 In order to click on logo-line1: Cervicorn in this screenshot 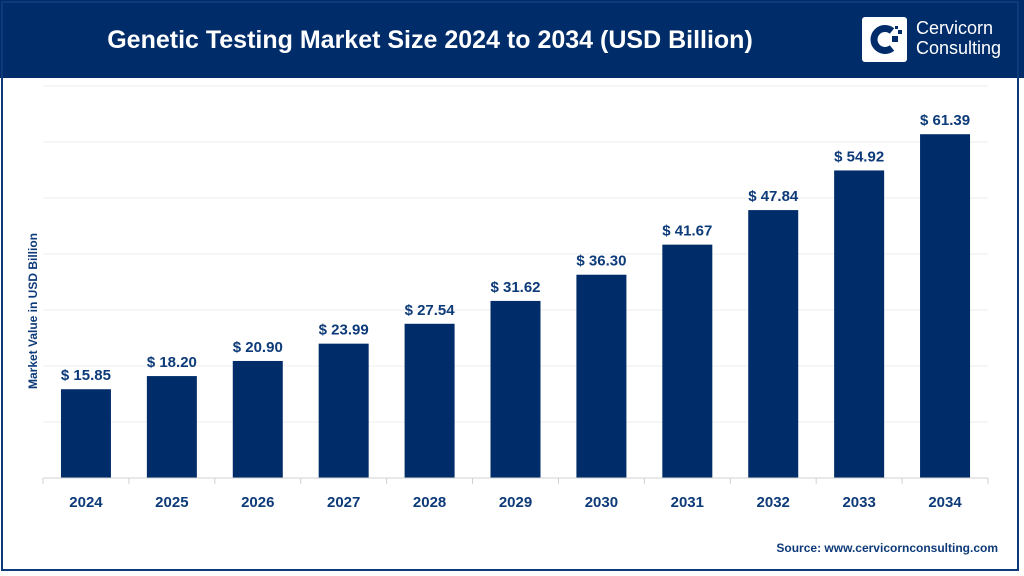, I will do `click(955, 28)`.